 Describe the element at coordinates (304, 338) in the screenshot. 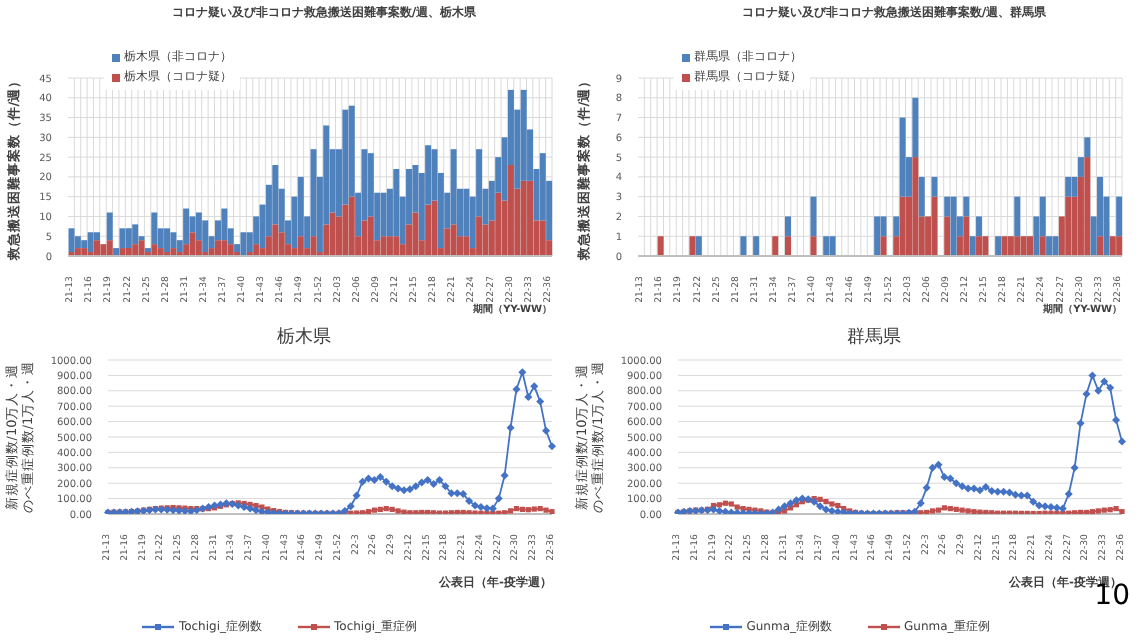

I see `chart-title: 栃木県` at that location.